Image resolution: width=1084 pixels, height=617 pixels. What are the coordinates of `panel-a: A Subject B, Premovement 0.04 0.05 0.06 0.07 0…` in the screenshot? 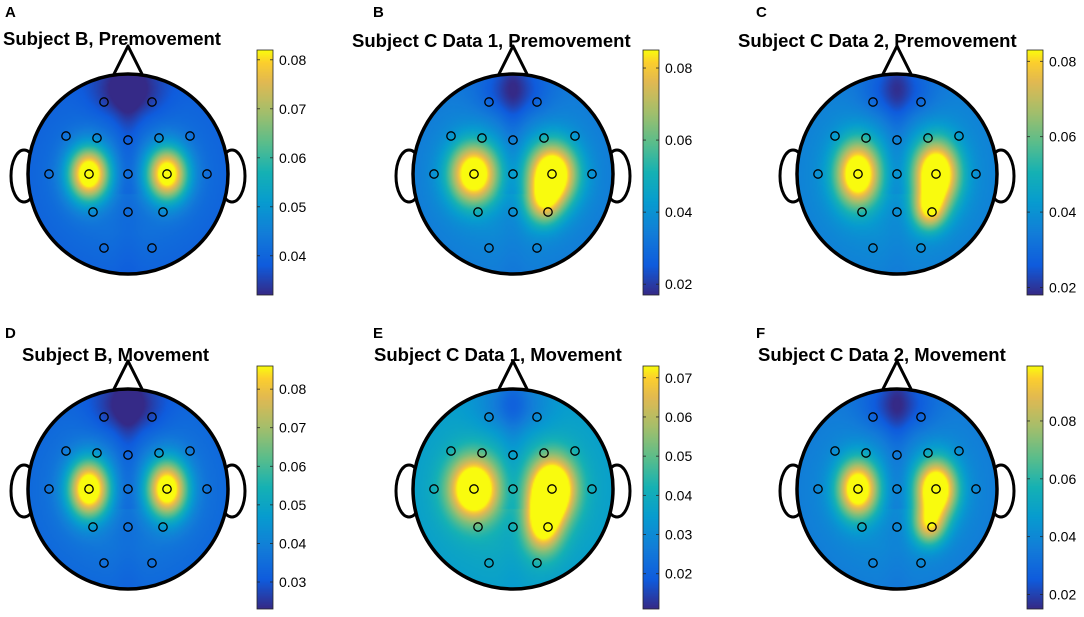 It's located at (154, 150).